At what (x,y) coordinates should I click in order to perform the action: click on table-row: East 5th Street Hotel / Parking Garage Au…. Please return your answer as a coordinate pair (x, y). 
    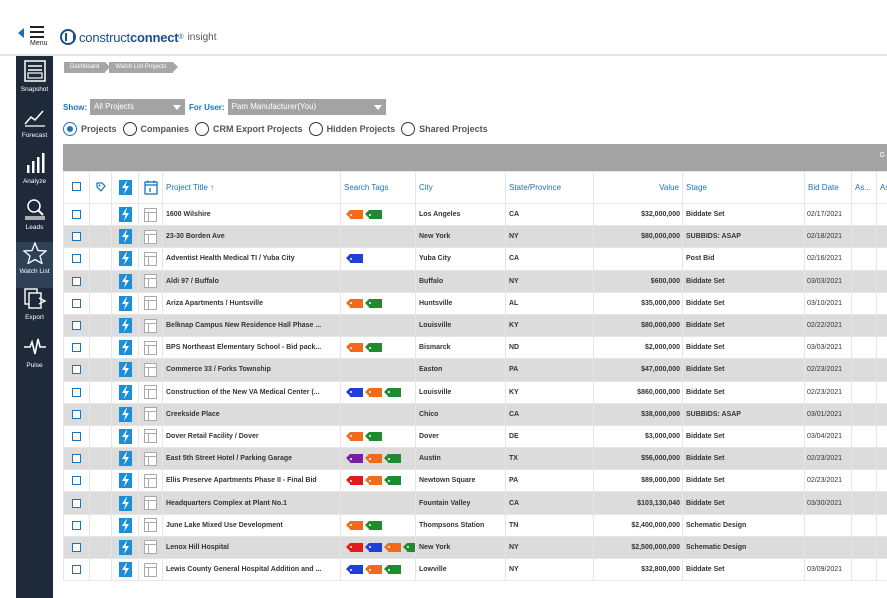
    Looking at the image, I should click on (475, 459).